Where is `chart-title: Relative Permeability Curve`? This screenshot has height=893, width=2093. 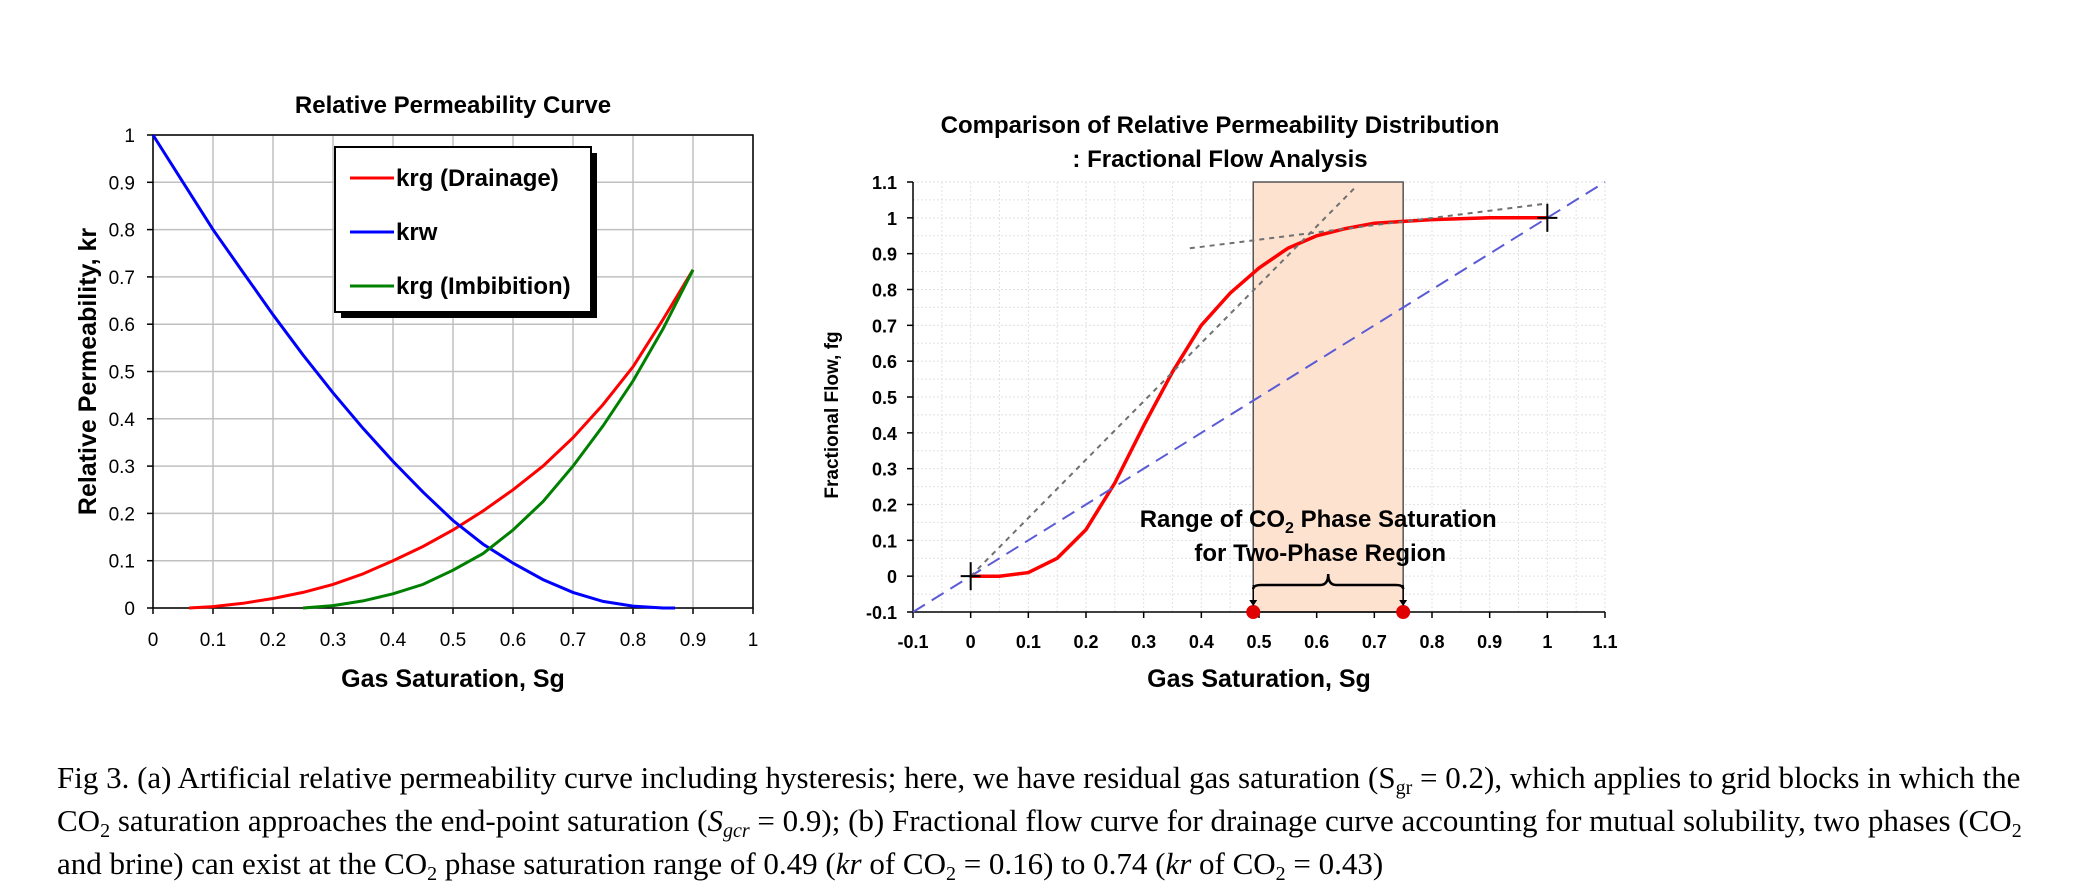 chart-title: Relative Permeability Curve is located at coordinates (453, 105).